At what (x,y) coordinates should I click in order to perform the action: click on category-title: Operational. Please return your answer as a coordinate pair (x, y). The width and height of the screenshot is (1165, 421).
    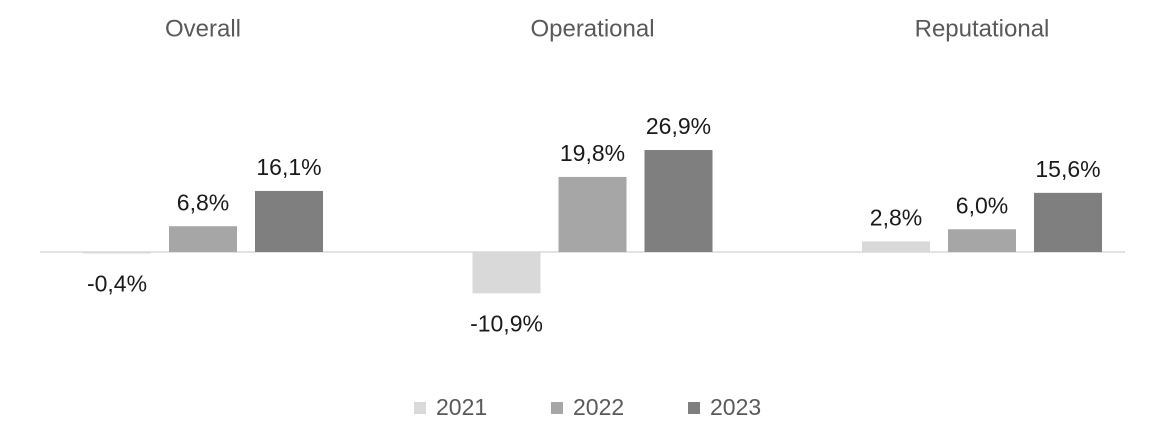
    Looking at the image, I should click on (592, 28).